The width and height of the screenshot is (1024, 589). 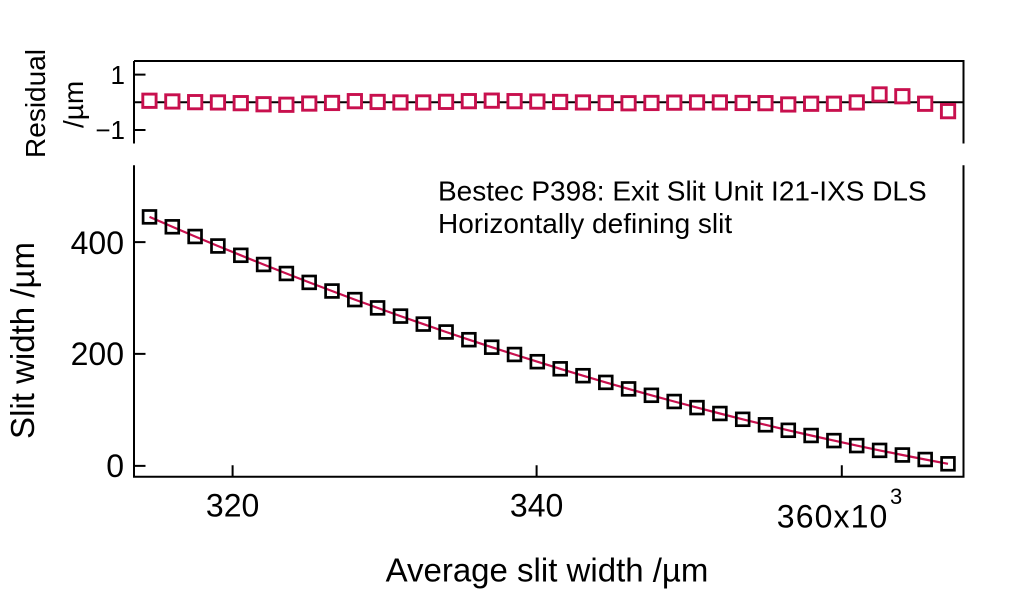 I want to click on svg-text: 400, so click(x=97, y=243).